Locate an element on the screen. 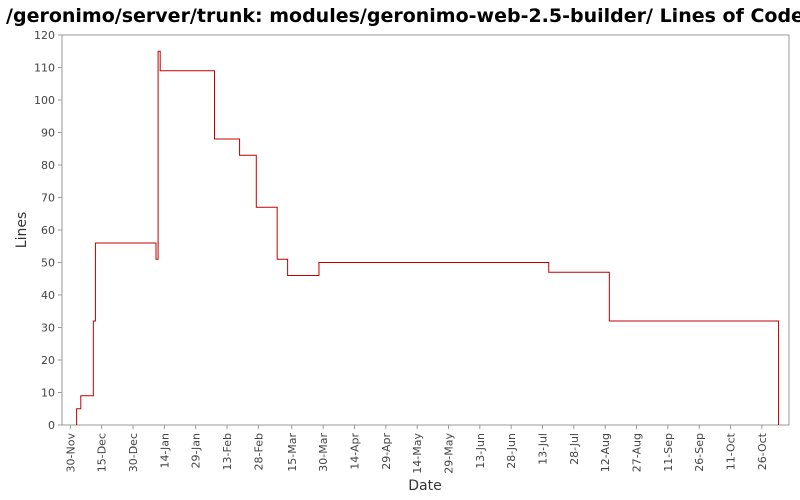 Image resolution: width=800 pixels, height=500 pixels. y-tick-label: 110 is located at coordinates (44, 68).